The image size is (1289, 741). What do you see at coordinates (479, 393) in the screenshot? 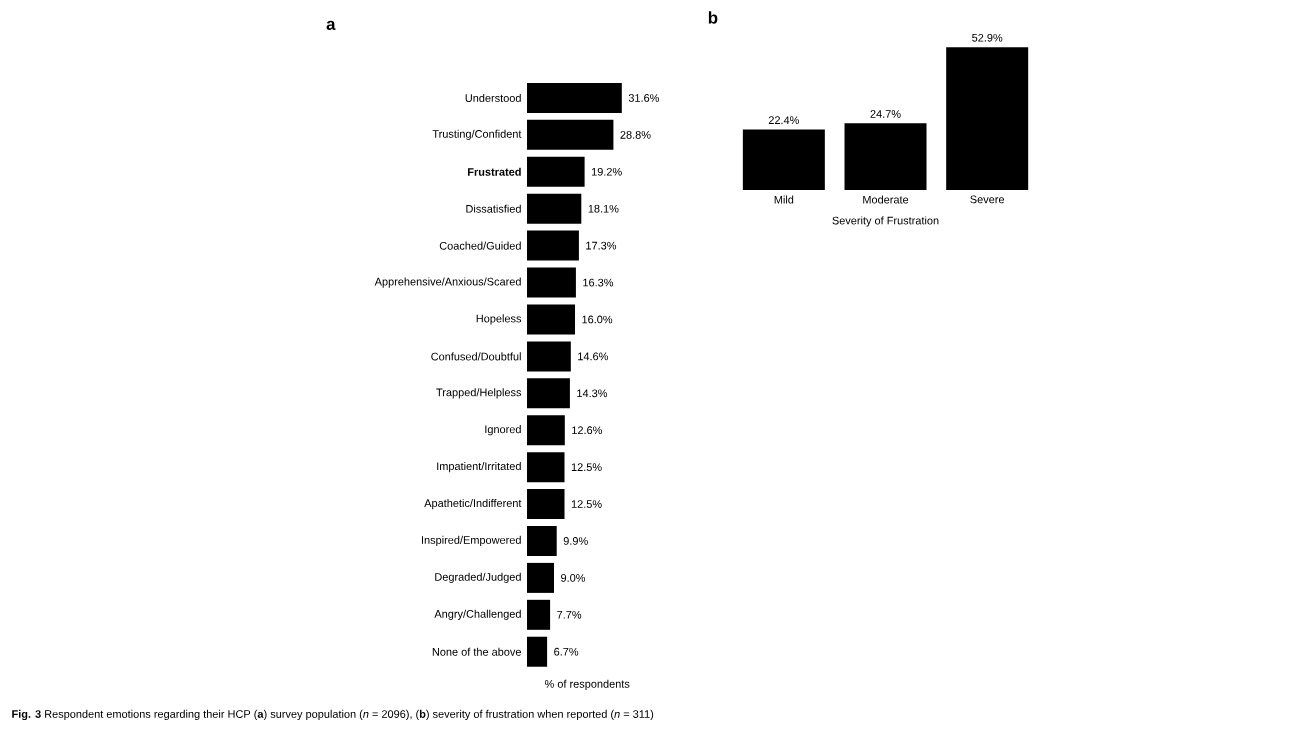
I see `y-tick-label: Trapped/Helpless` at bounding box center [479, 393].